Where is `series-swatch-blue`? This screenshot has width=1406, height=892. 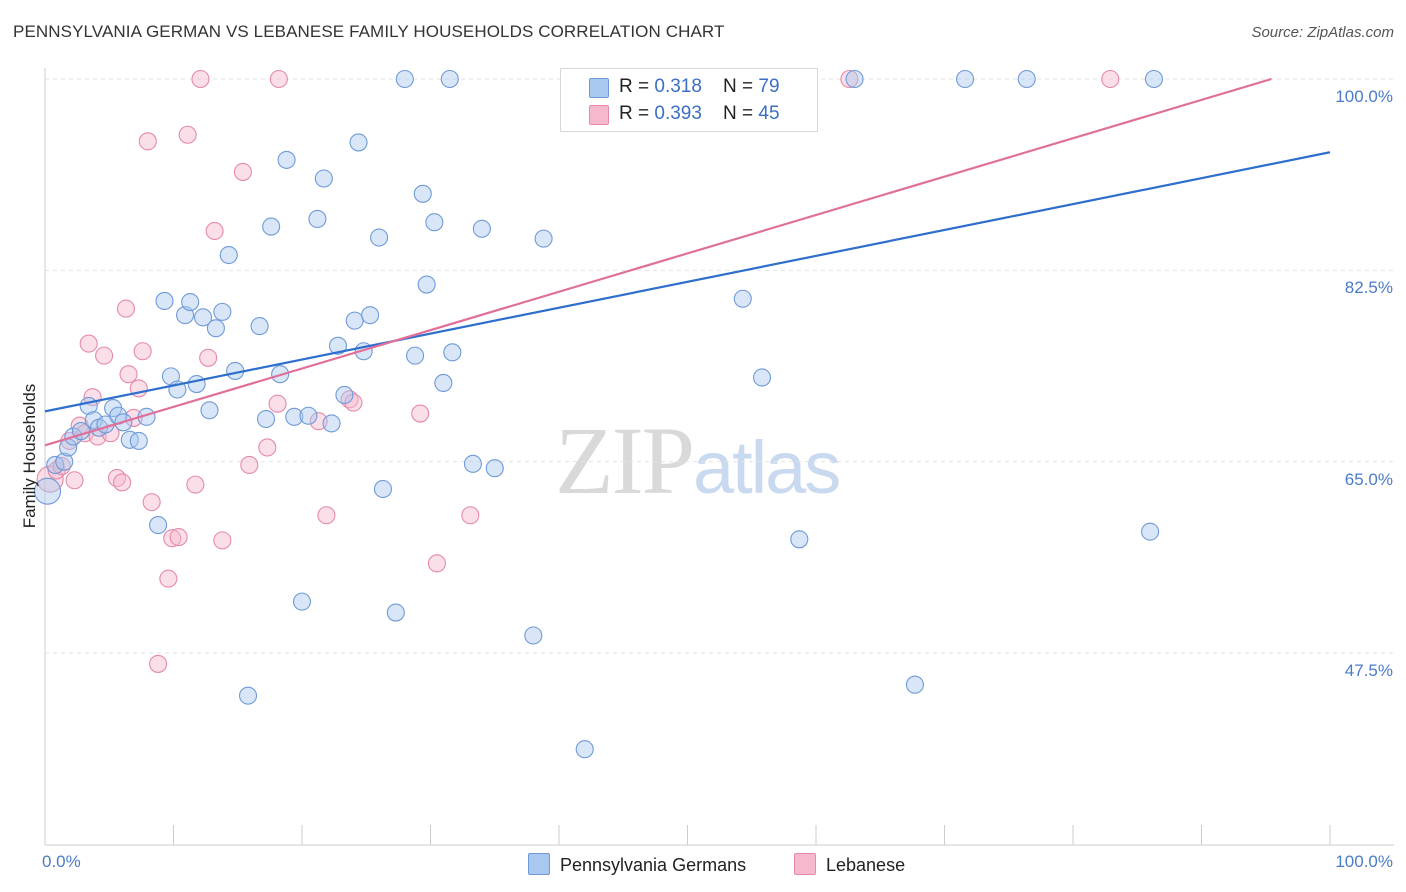 series-swatch-blue is located at coordinates (539, 864).